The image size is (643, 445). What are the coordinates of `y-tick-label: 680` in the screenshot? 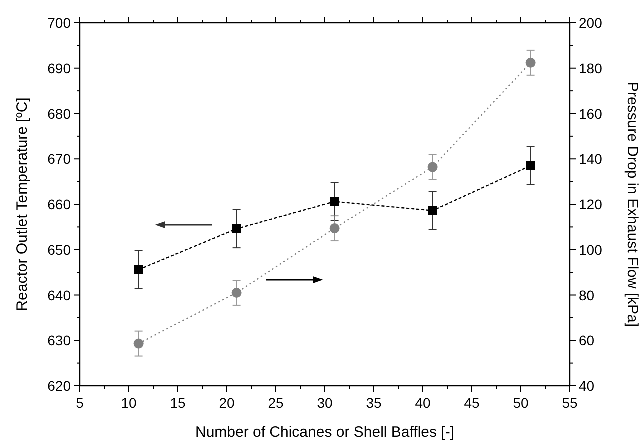 It's located at (60, 114).